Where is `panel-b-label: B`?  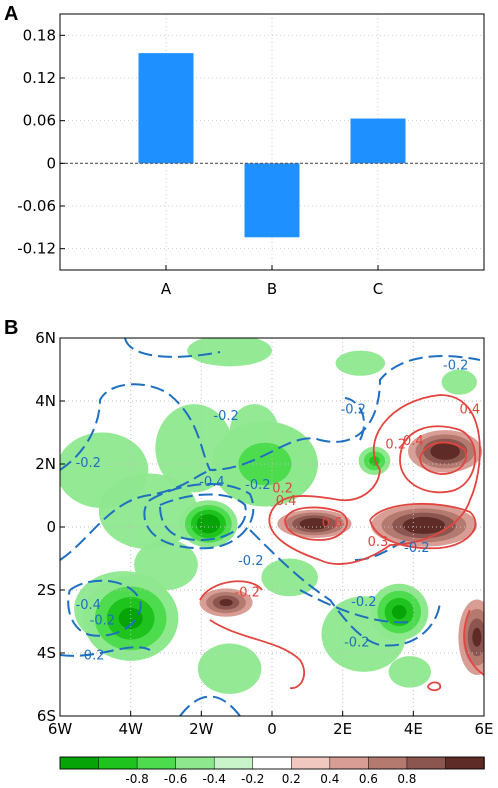 panel-b-label: B is located at coordinates (11, 328).